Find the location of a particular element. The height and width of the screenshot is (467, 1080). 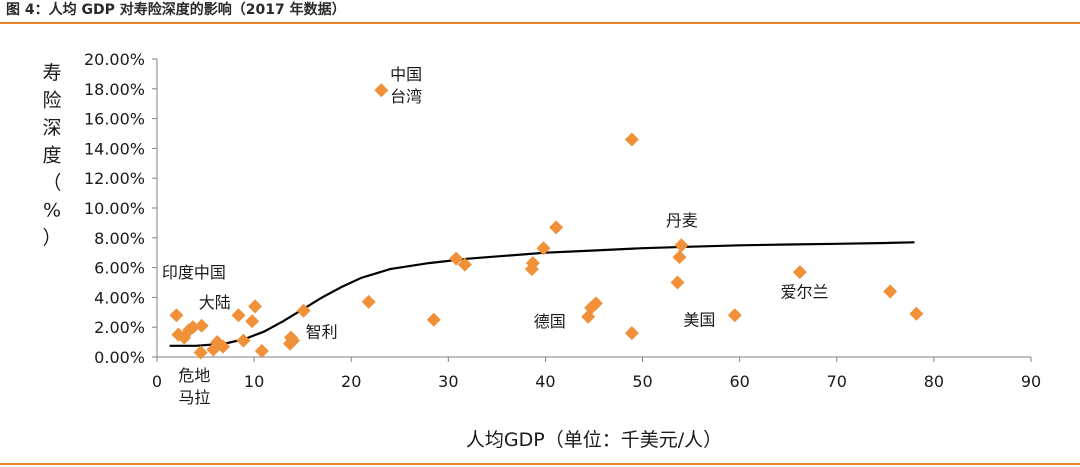

point-annotation: 中国 is located at coordinates (406, 74).